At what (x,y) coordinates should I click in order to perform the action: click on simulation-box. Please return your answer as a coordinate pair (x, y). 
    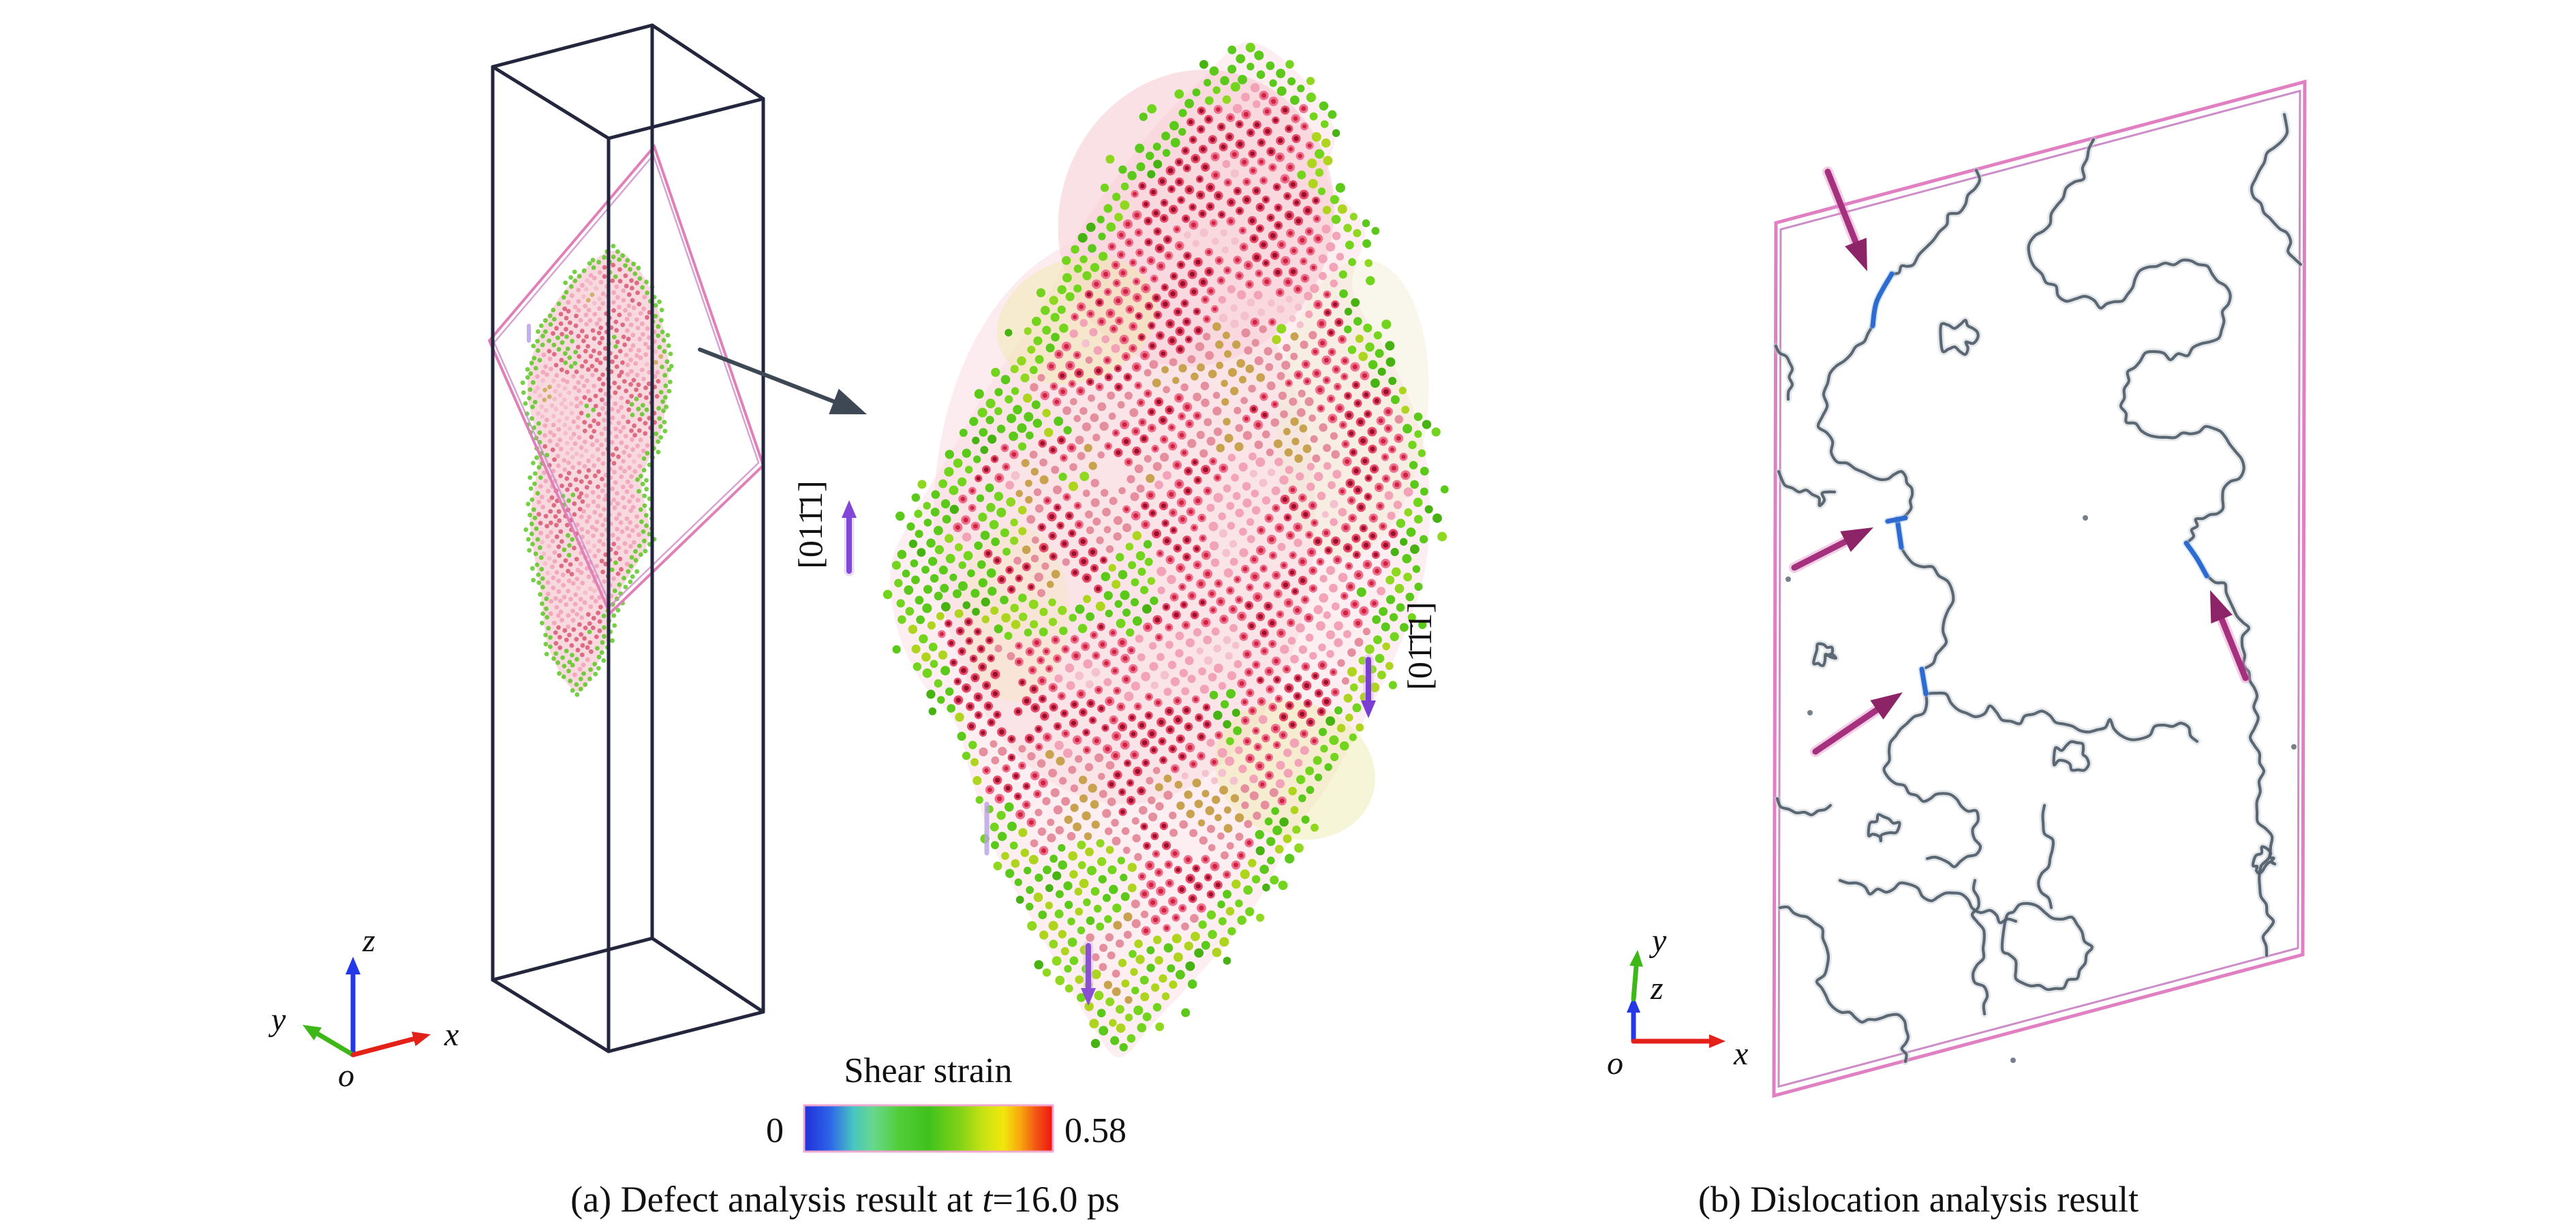
    Looking at the image, I should click on (628, 538).